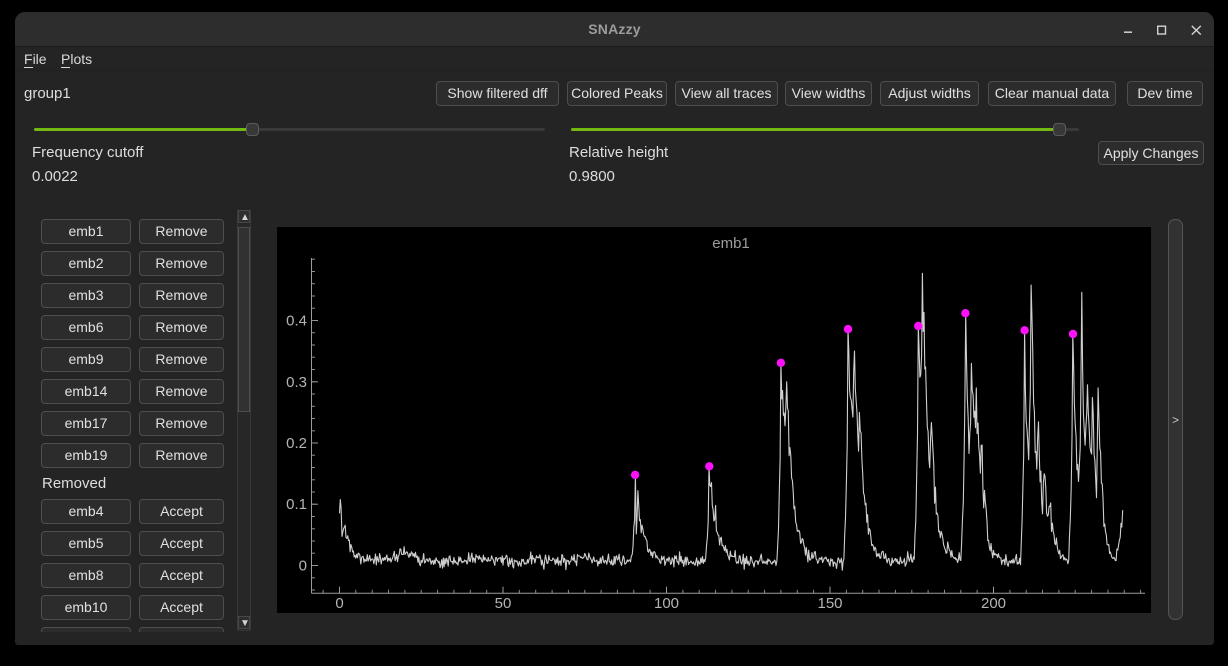 This screenshot has width=1228, height=666. I want to click on svg-text: 0.1, so click(296, 504).